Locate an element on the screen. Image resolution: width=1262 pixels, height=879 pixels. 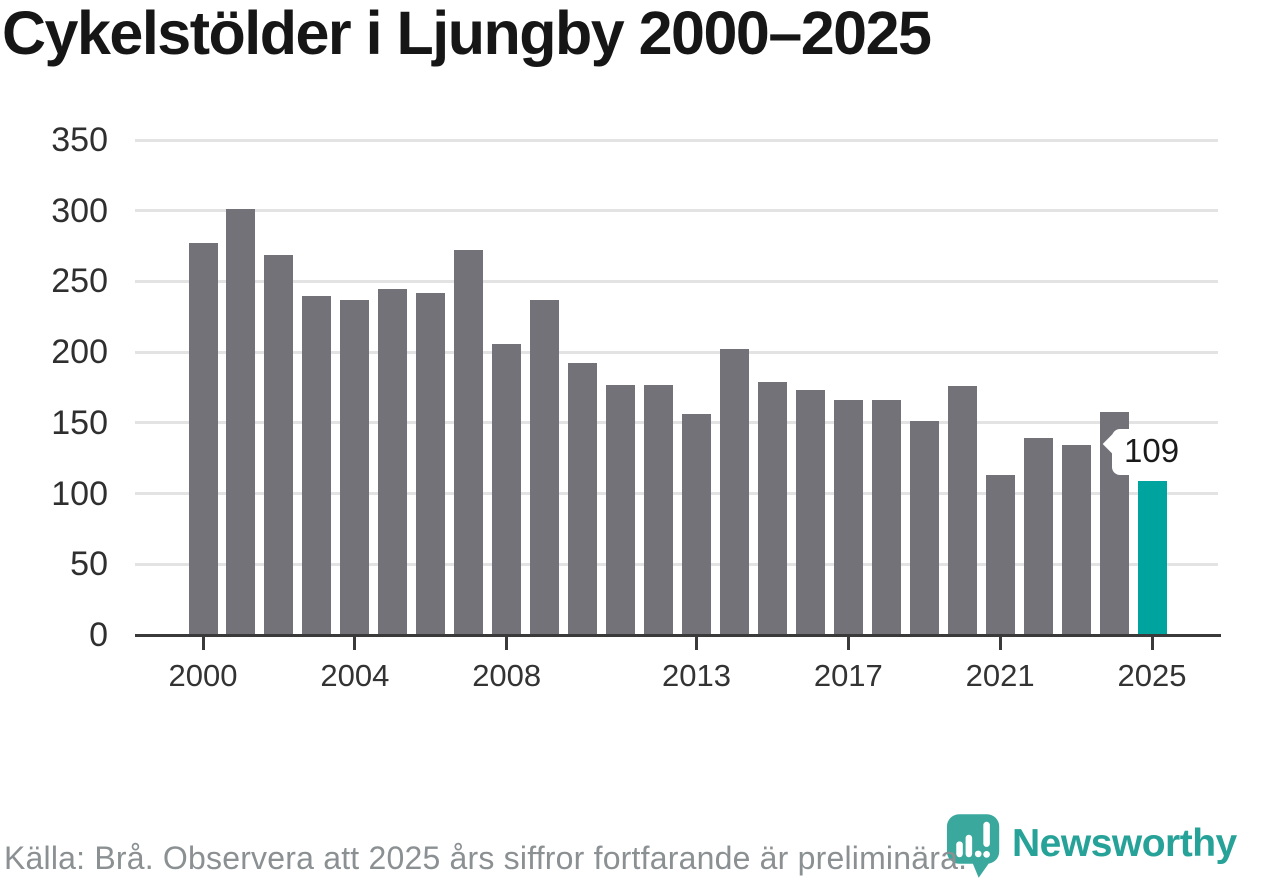
x-axis-tick-2004 is located at coordinates (355, 643).